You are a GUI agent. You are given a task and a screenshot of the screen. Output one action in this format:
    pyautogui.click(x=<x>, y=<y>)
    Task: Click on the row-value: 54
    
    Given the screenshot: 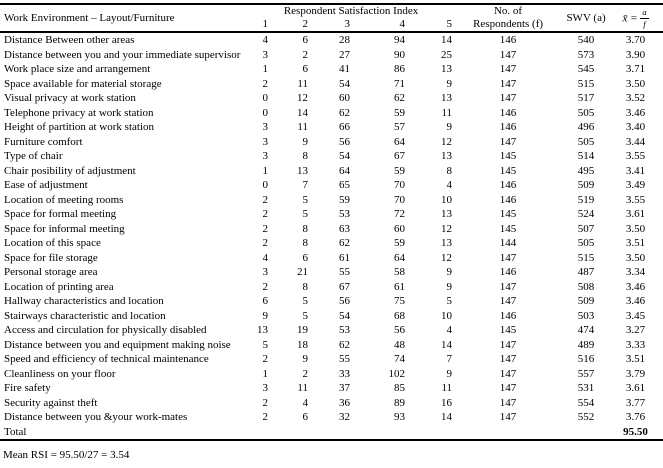 What is the action you would take?
    pyautogui.click(x=344, y=156)
    